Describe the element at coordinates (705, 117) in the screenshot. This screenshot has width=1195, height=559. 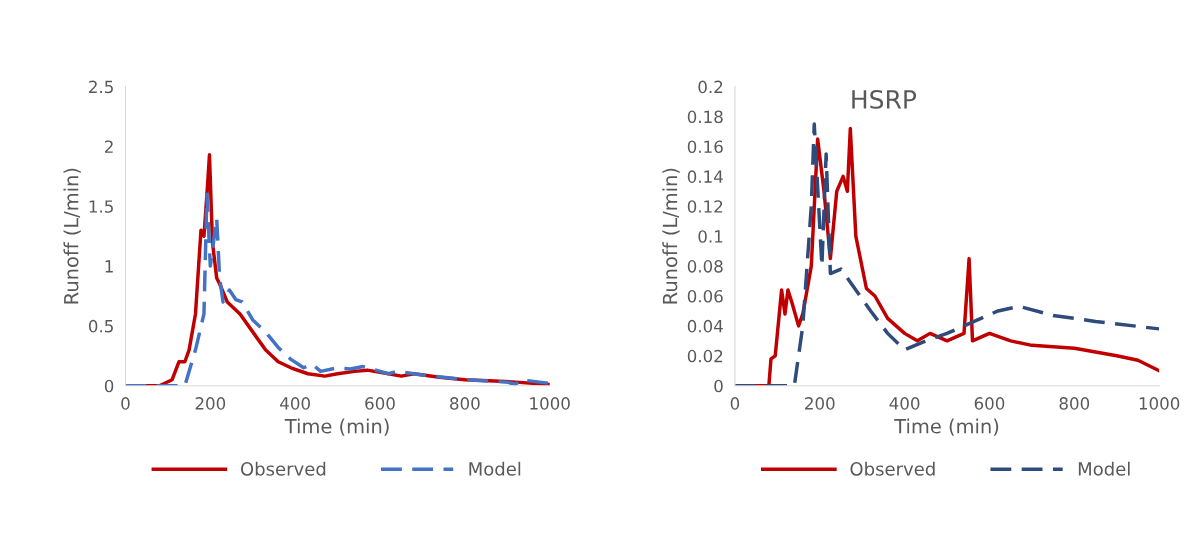
I see `y-tick-label: 0.18` at that location.